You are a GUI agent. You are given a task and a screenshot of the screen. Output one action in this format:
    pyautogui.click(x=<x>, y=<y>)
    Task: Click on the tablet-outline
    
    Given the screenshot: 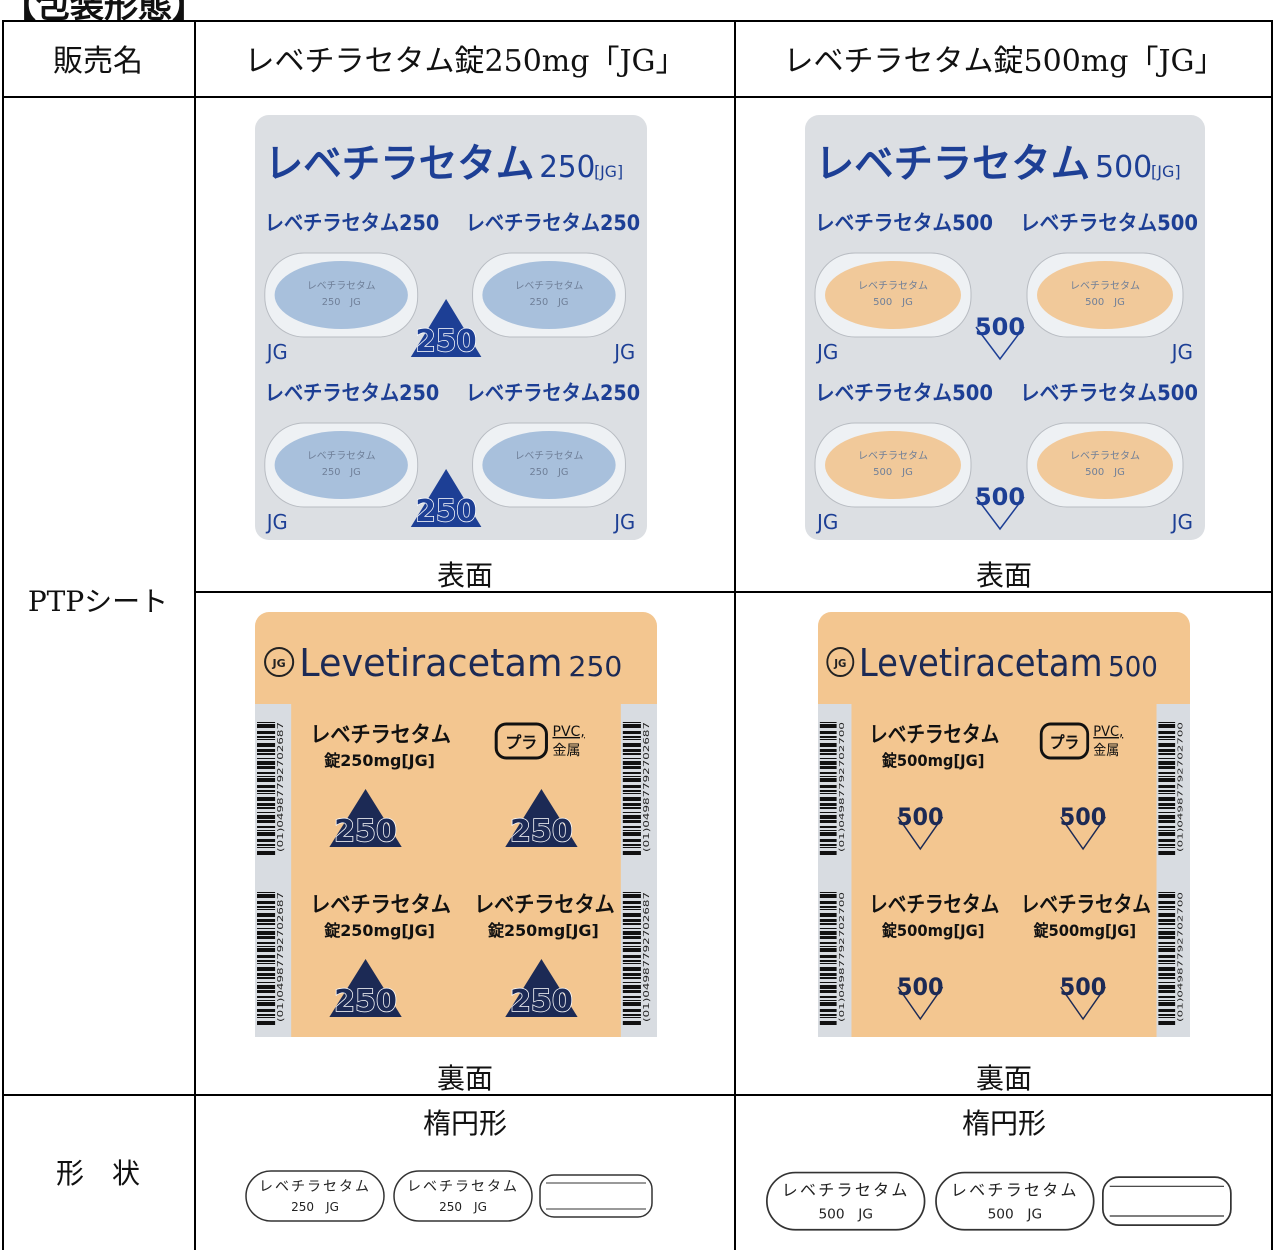 What is the action you would take?
    pyautogui.click(x=1015, y=1201)
    